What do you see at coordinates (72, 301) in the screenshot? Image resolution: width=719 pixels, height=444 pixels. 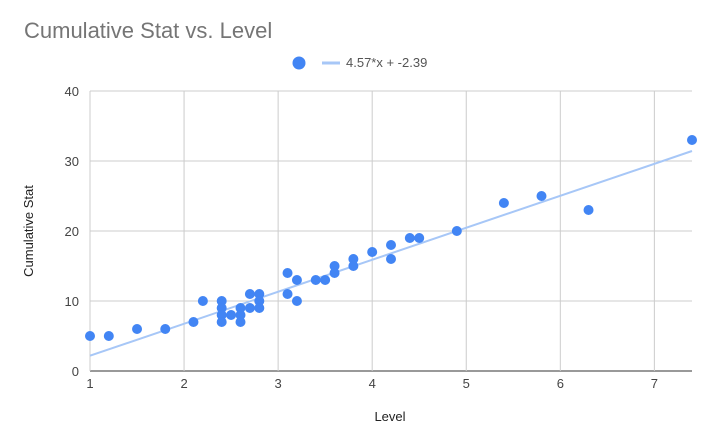 I see `y-tick-label: 10` at bounding box center [72, 301].